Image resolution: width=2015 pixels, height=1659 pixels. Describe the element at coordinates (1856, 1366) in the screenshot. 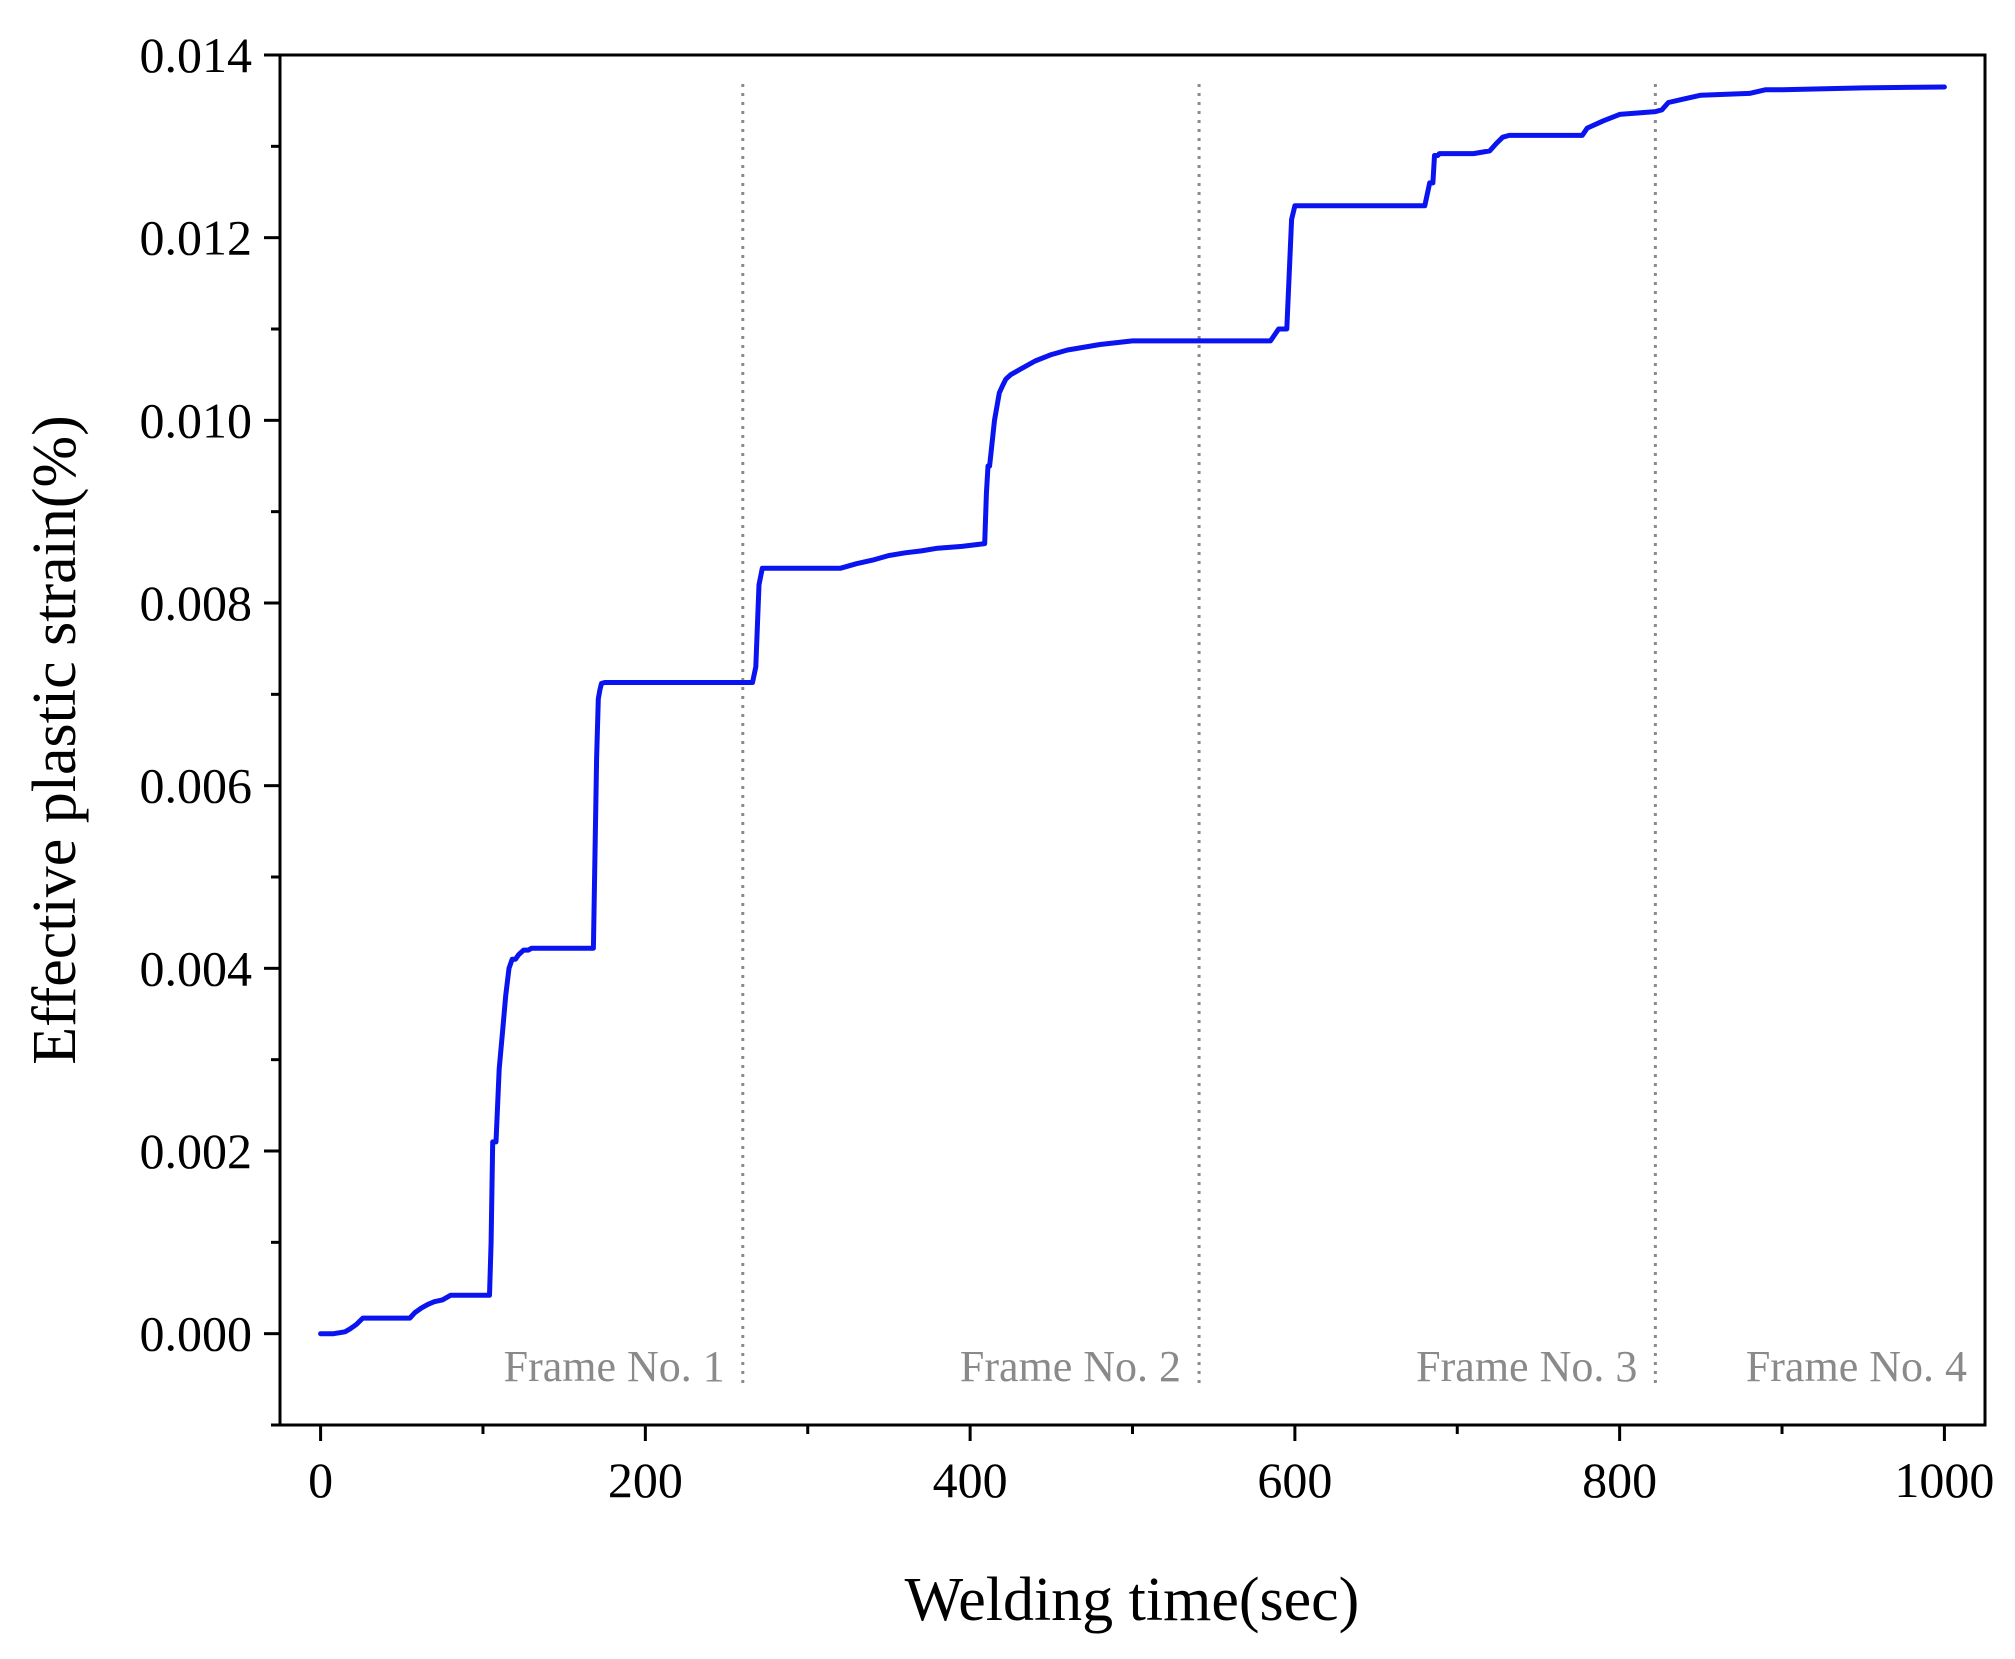

I see `frame-label: Frame No. 4` at that location.